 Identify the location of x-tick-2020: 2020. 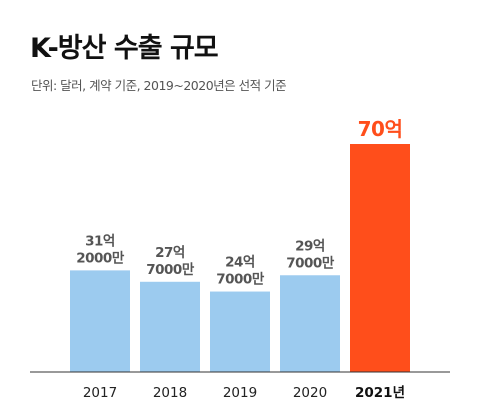
(310, 393).